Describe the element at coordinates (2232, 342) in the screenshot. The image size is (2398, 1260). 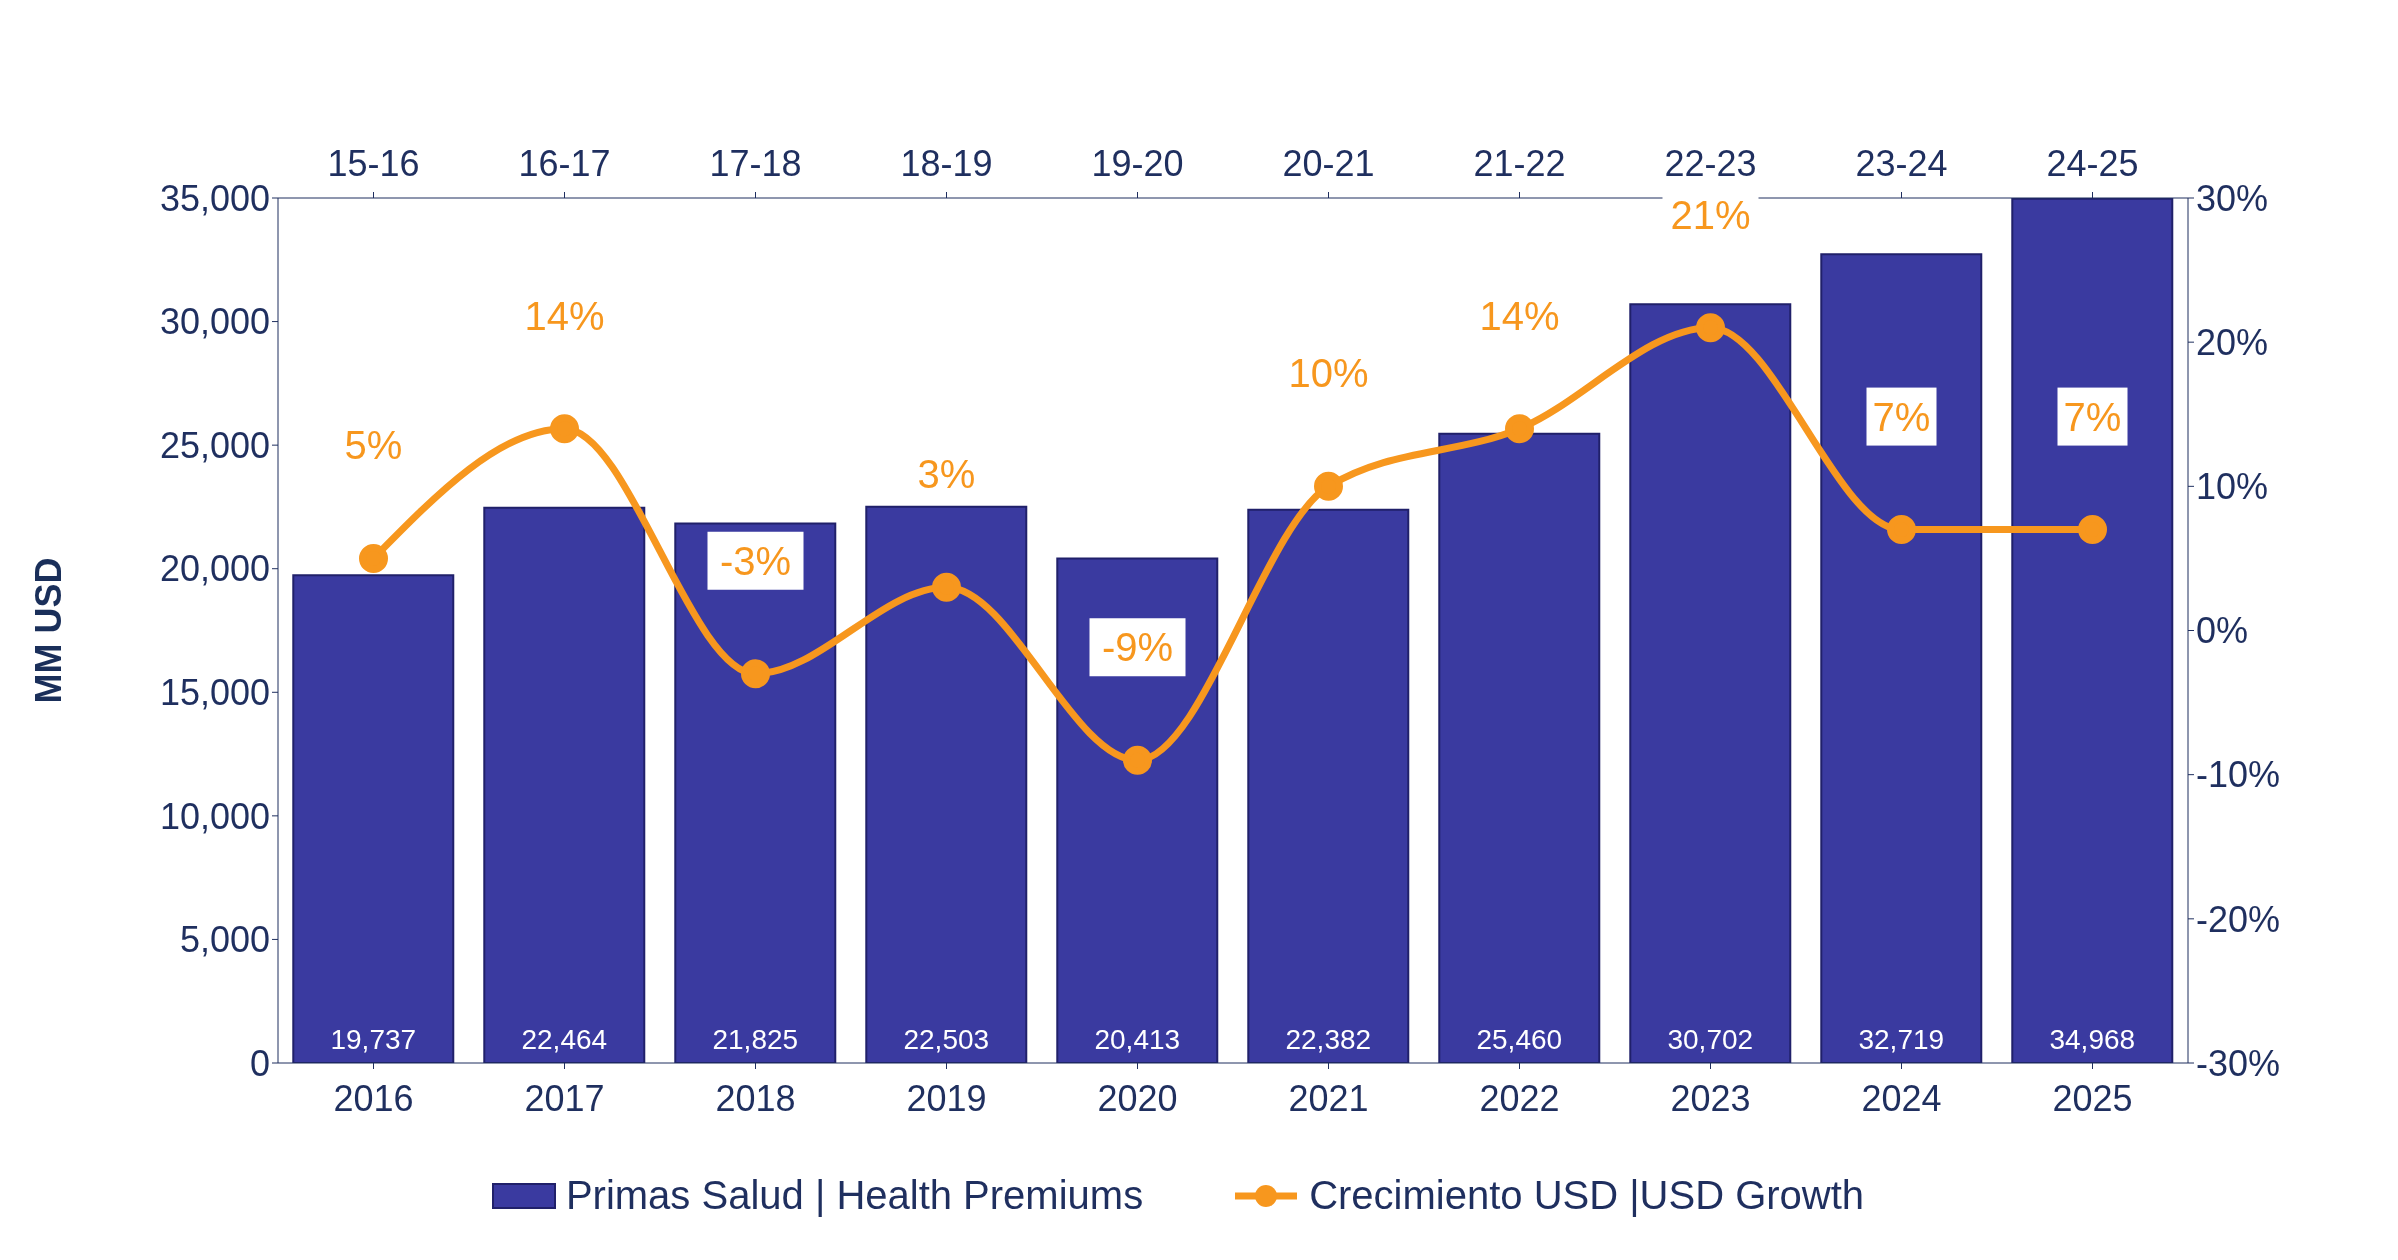
I see `y2-tick-label: 20%` at that location.